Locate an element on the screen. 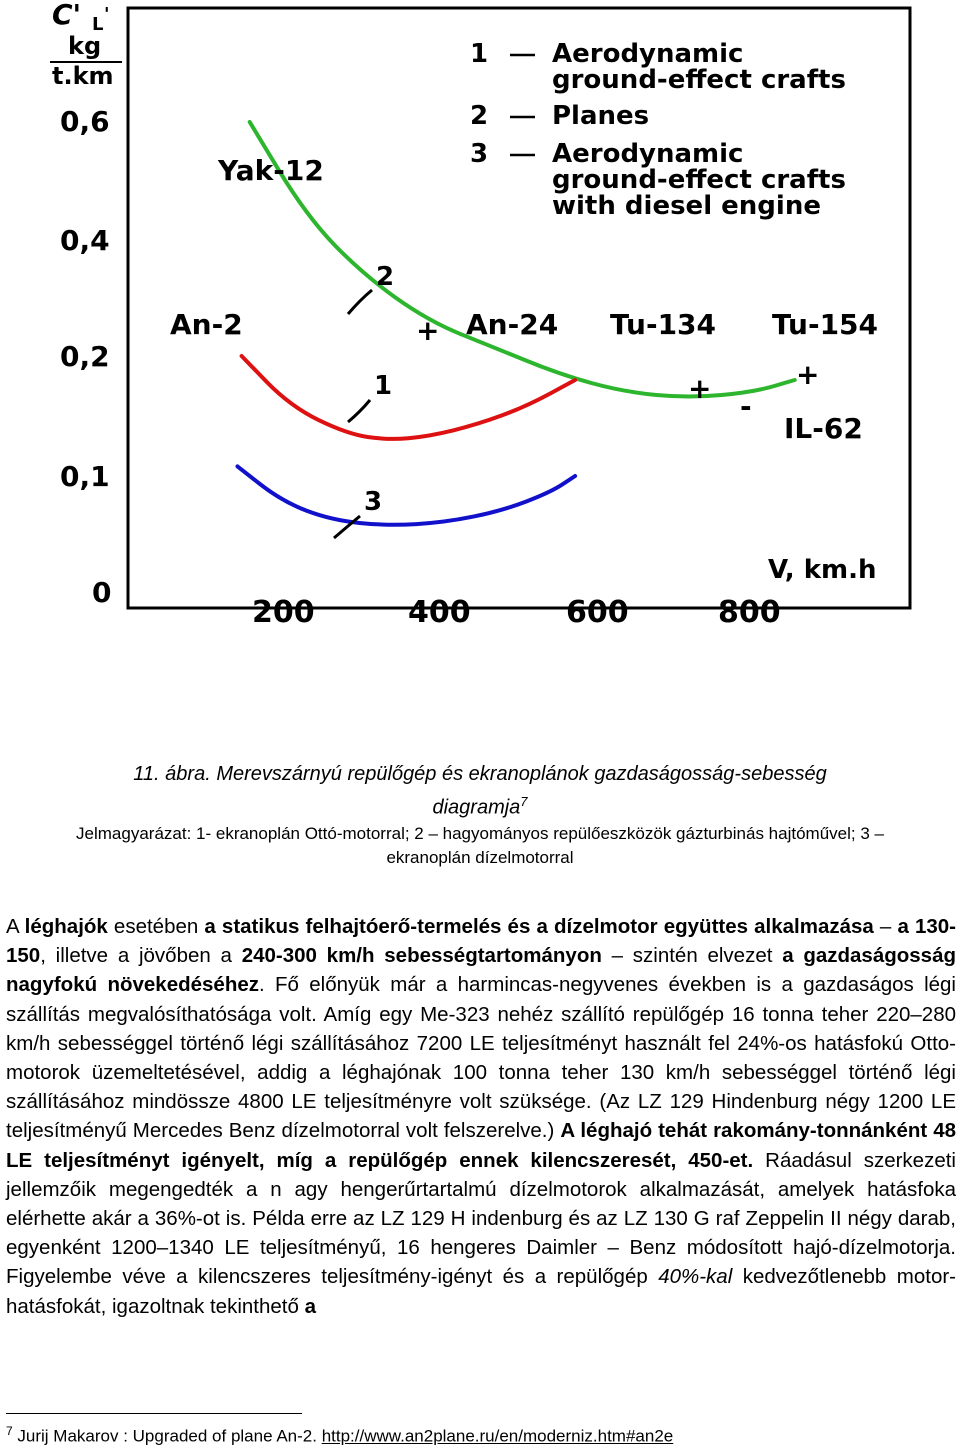 The height and width of the screenshot is (1452, 960). paragraph-segment: a gazdaságosság nagyfokú növekedéséhez is located at coordinates (481, 970).